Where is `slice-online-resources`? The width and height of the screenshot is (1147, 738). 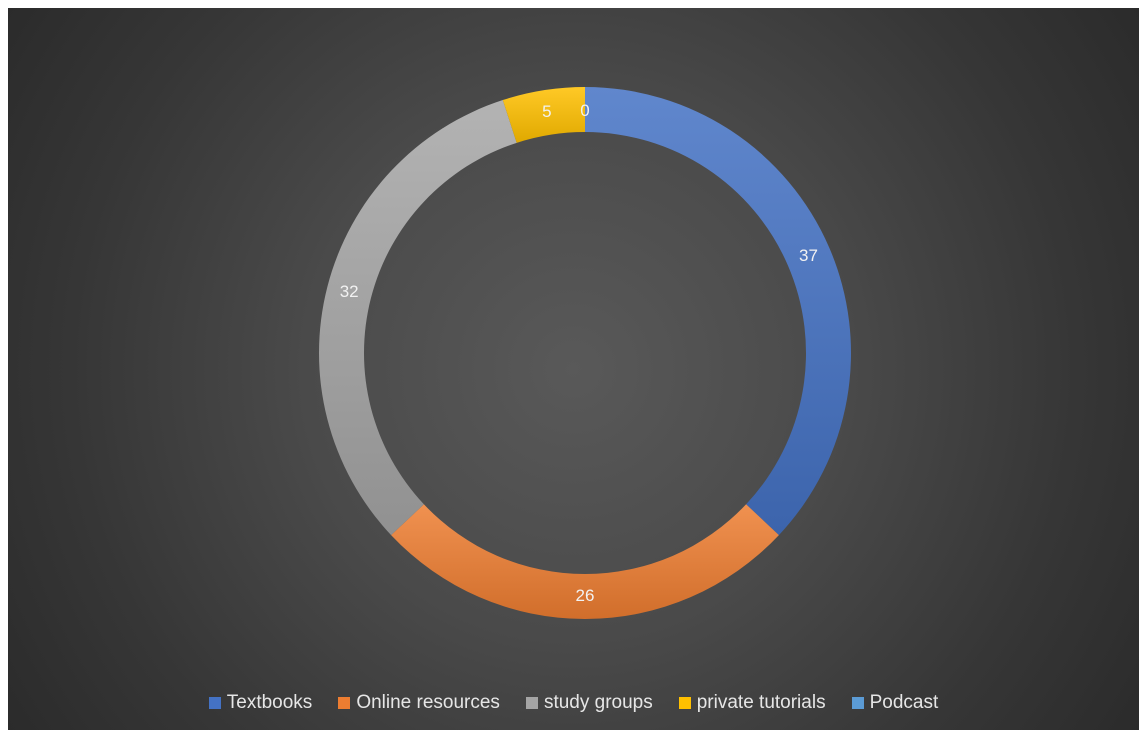
slice-online-resources is located at coordinates (585, 561).